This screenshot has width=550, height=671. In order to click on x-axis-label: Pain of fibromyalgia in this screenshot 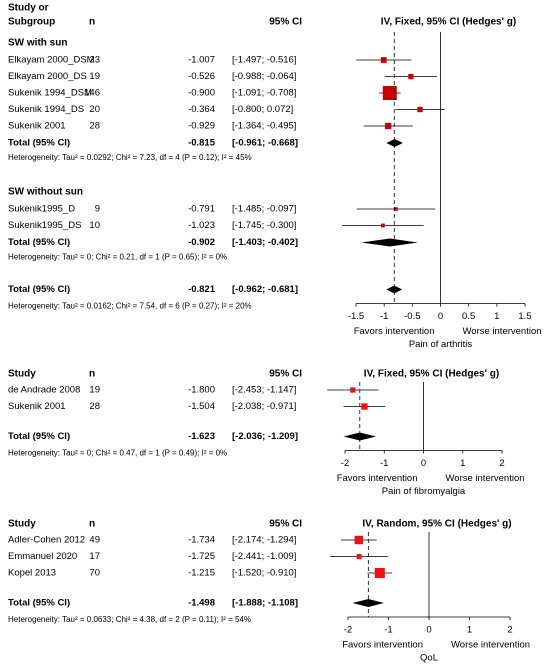, I will do `click(424, 491)`.